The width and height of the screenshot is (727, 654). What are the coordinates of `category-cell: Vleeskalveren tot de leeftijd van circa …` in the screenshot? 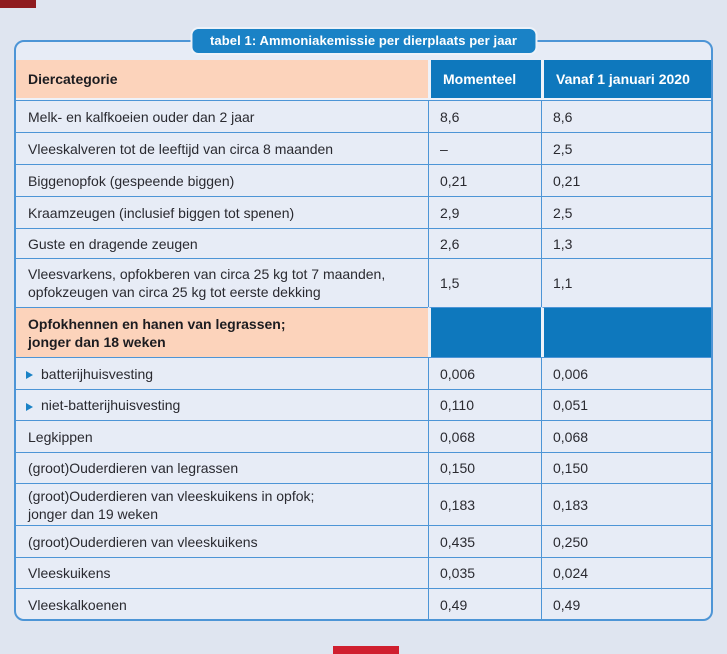 It's located at (222, 148).